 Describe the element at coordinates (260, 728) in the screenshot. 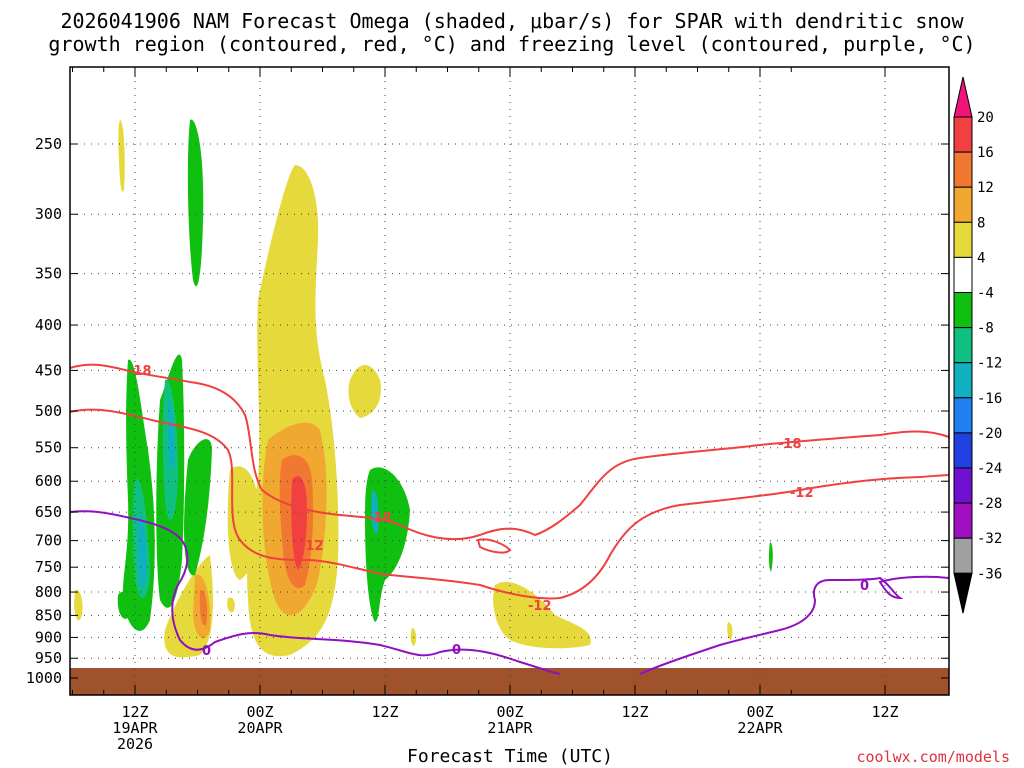

I see `x-tick-label: 20APR` at that location.